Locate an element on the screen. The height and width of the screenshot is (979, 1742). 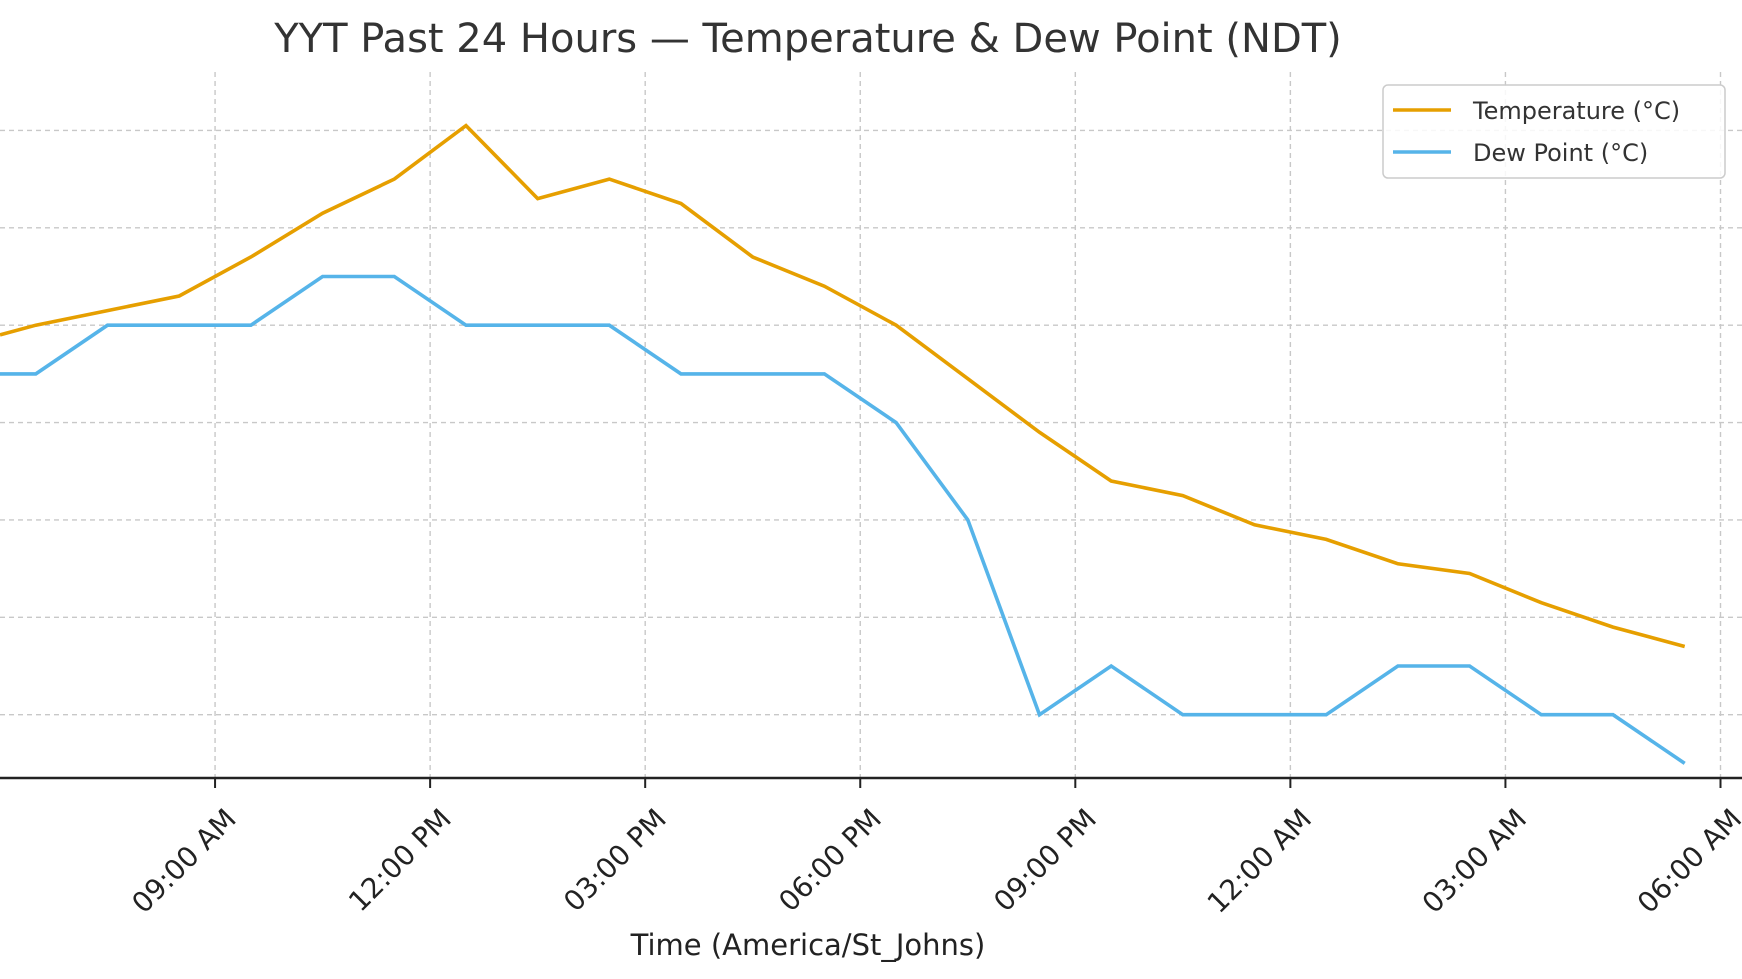
legend-box is located at coordinates (1554, 131).